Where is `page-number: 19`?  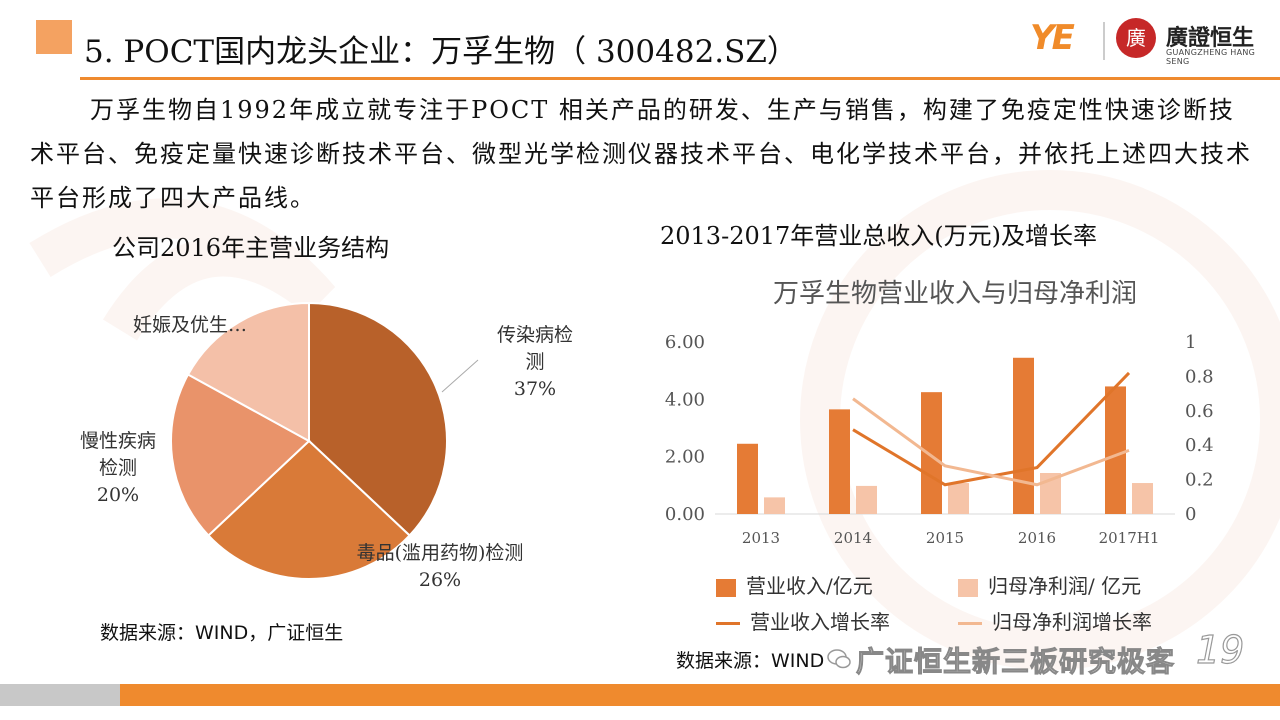 page-number: 19 is located at coordinates (1220, 649).